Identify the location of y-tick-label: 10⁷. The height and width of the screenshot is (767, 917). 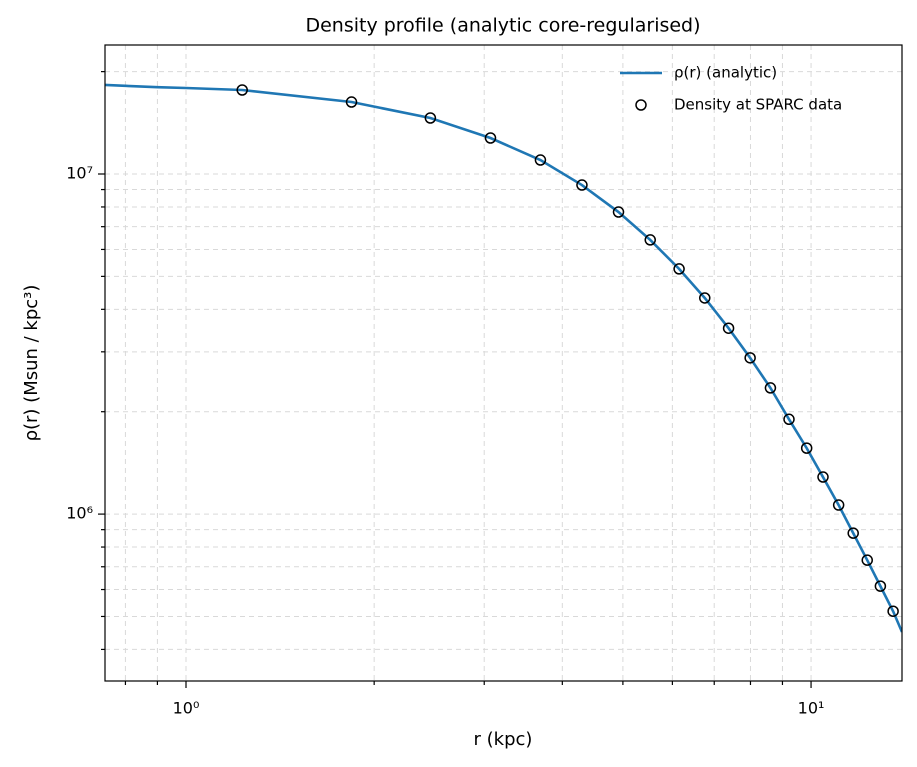
(79, 172).